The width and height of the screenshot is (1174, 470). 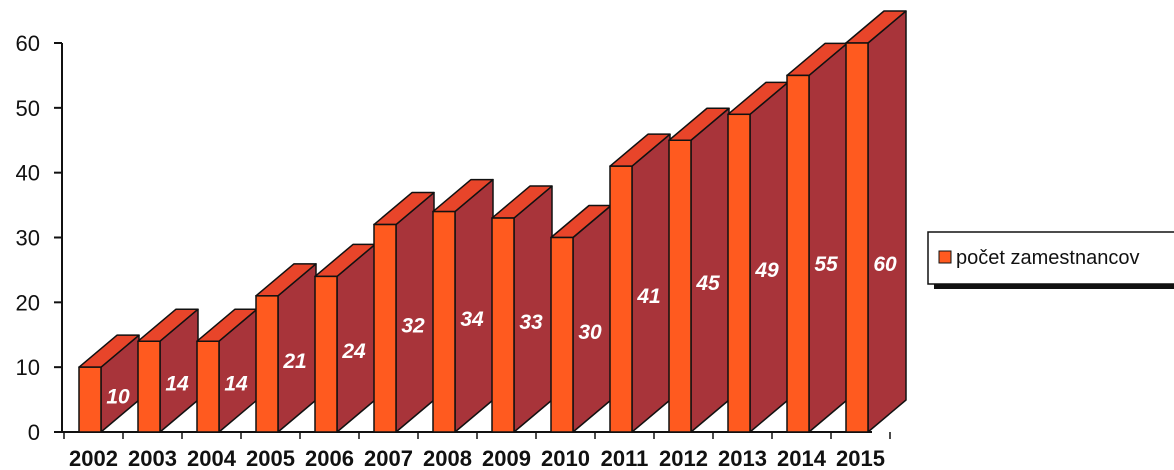 What do you see at coordinates (447, 458) in the screenshot?
I see `x-tick-label: 2008` at bounding box center [447, 458].